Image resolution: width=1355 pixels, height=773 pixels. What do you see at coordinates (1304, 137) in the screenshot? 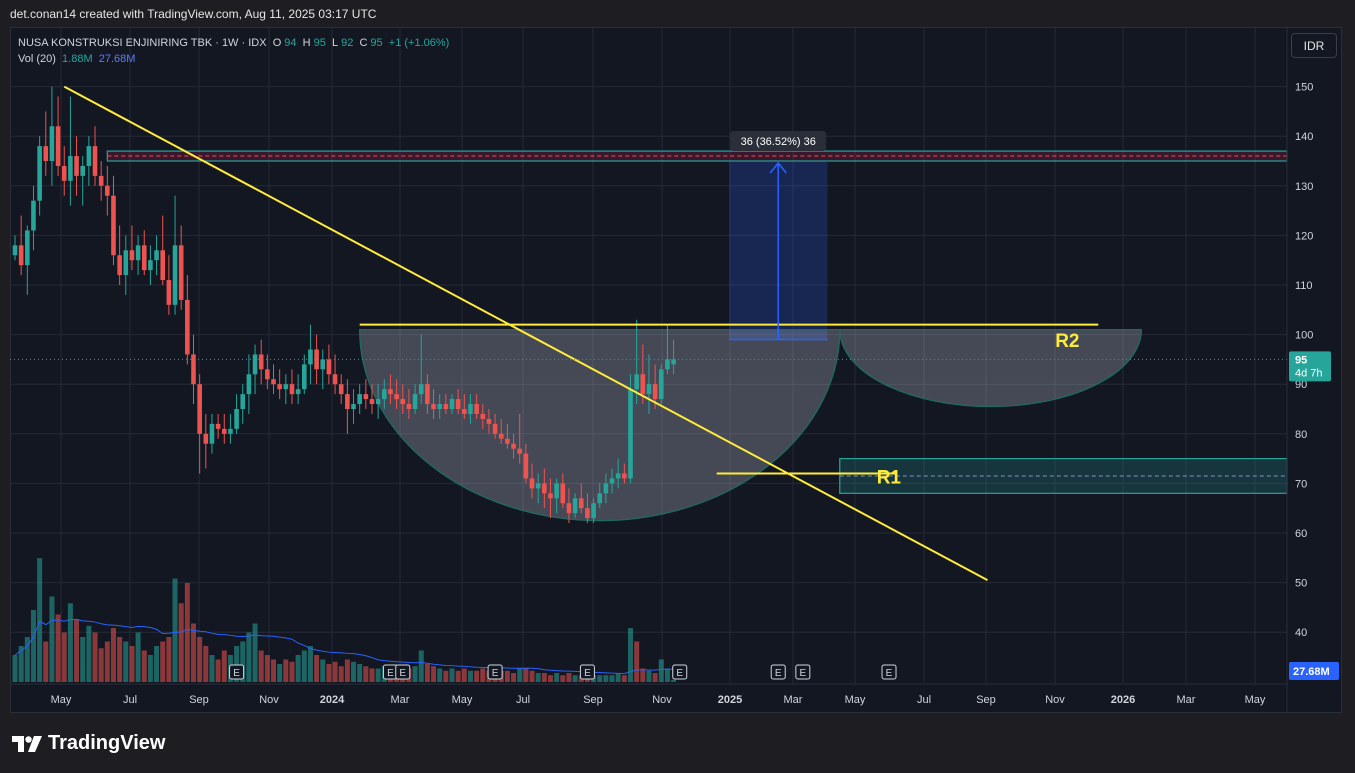
I see `y-tick-label: 140` at bounding box center [1304, 137].